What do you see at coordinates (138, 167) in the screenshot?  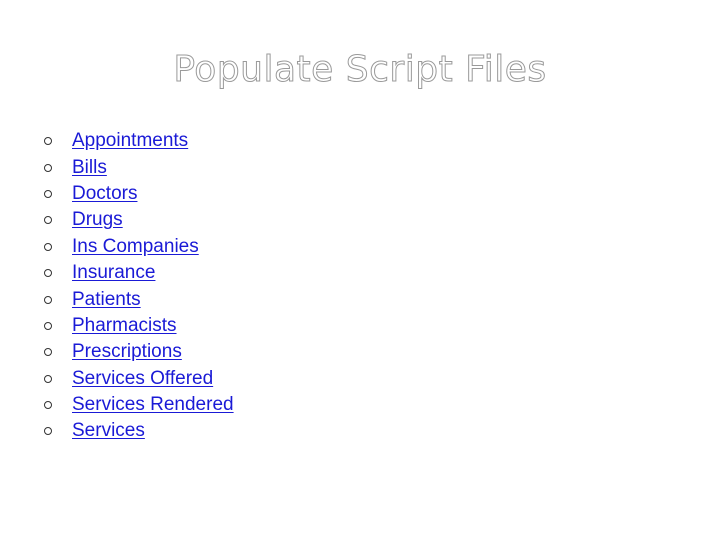 I see `list-item: Bills` at bounding box center [138, 167].